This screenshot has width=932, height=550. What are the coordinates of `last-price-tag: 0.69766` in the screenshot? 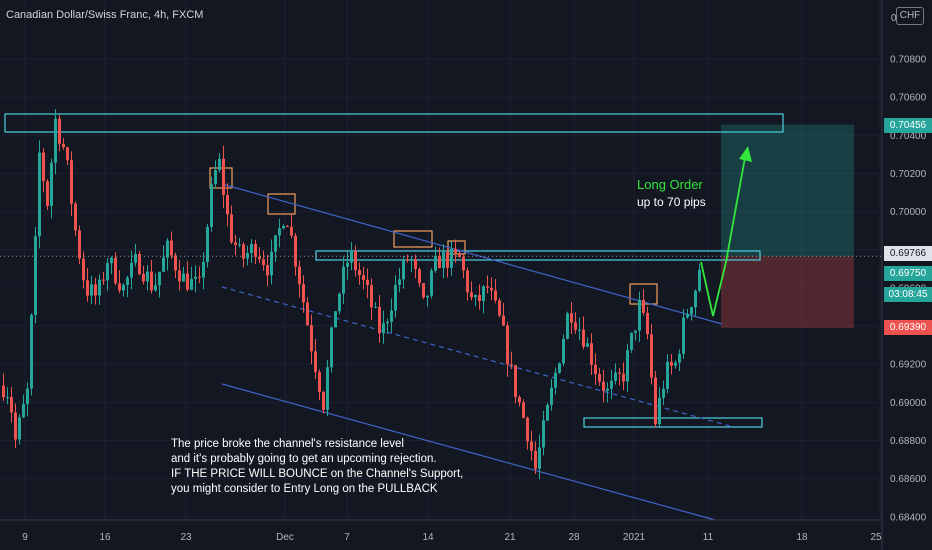 It's located at (908, 253).